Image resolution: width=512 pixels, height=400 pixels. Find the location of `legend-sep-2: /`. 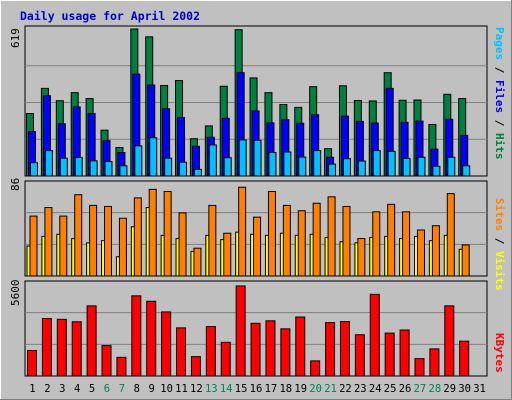

legend-sep-2: / is located at coordinates (499, 123).